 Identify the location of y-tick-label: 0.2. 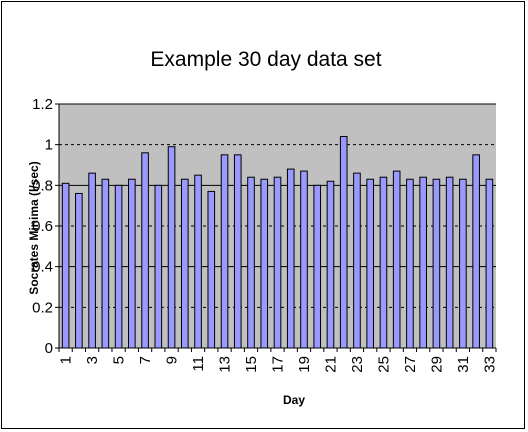
(42, 307).